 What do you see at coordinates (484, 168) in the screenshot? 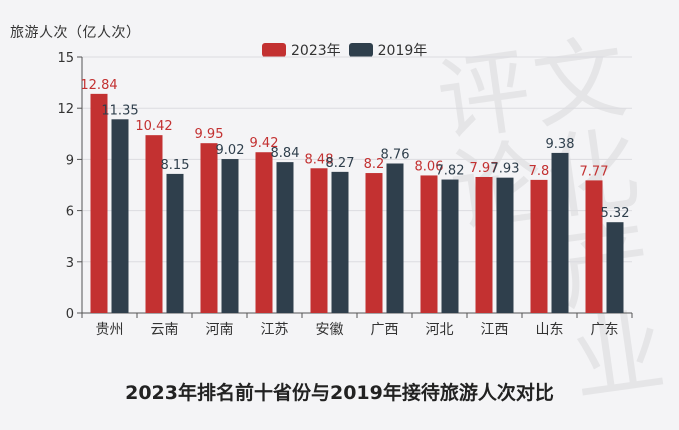
I see `data-label: 7.97` at bounding box center [484, 168].